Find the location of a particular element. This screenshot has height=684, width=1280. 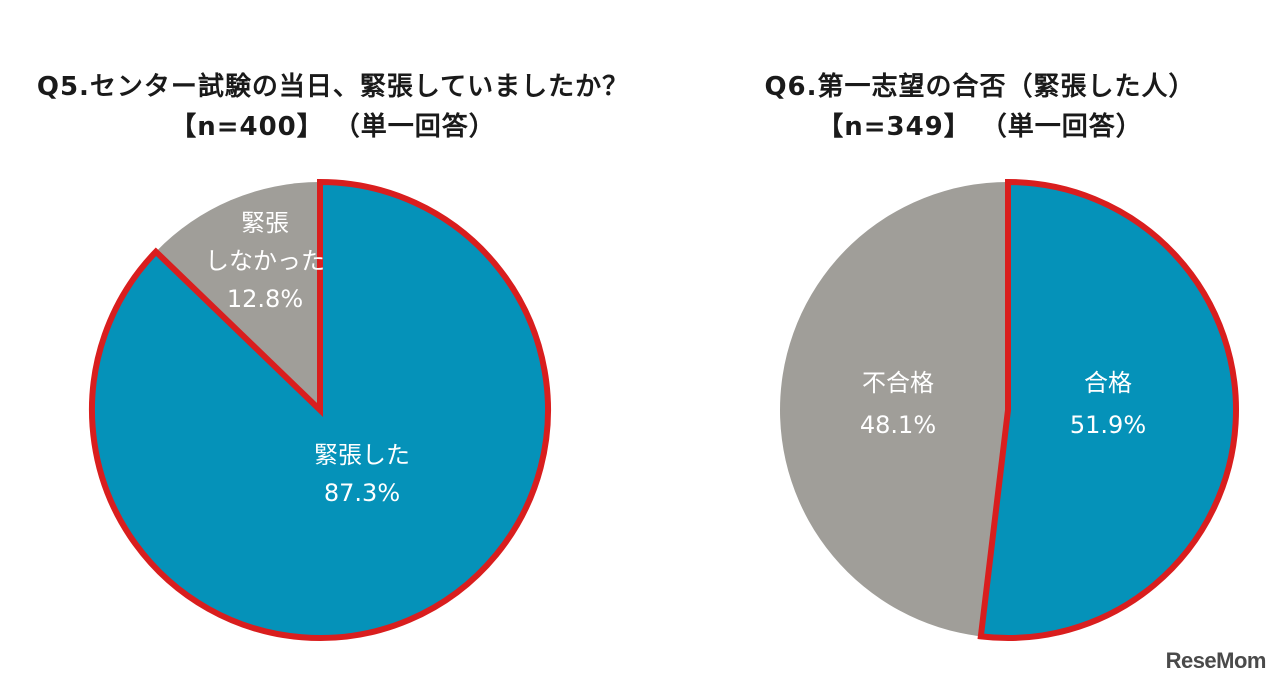

highlight-outline is located at coordinates (1108, 409).